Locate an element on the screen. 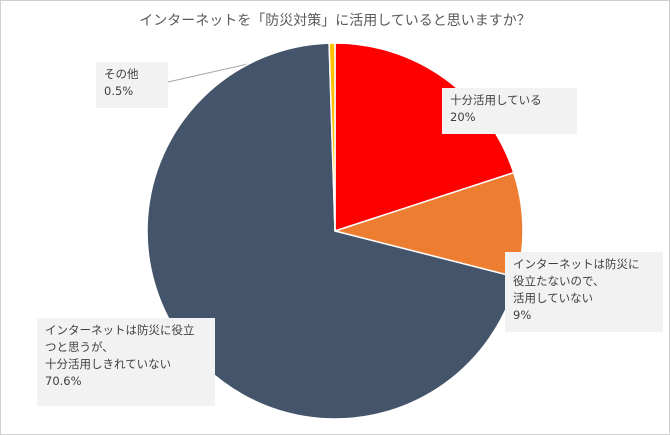 The width and height of the screenshot is (670, 435). slice-label-text: その他 is located at coordinates (121, 74).